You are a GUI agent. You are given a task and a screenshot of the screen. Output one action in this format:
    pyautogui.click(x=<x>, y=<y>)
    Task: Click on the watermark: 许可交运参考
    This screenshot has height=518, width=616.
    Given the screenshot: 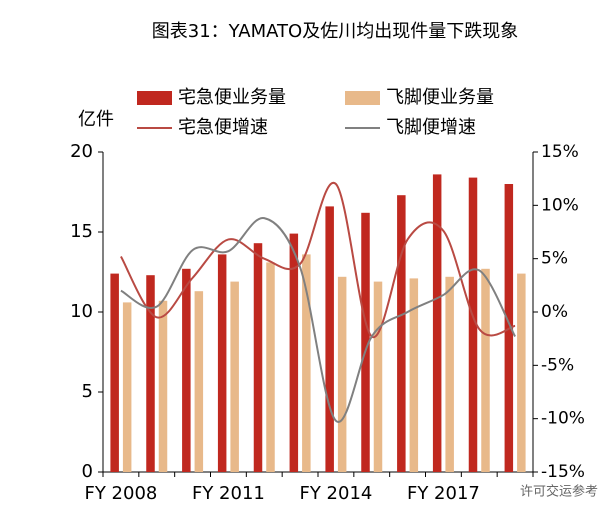 What is the action you would take?
    pyautogui.click(x=559, y=492)
    